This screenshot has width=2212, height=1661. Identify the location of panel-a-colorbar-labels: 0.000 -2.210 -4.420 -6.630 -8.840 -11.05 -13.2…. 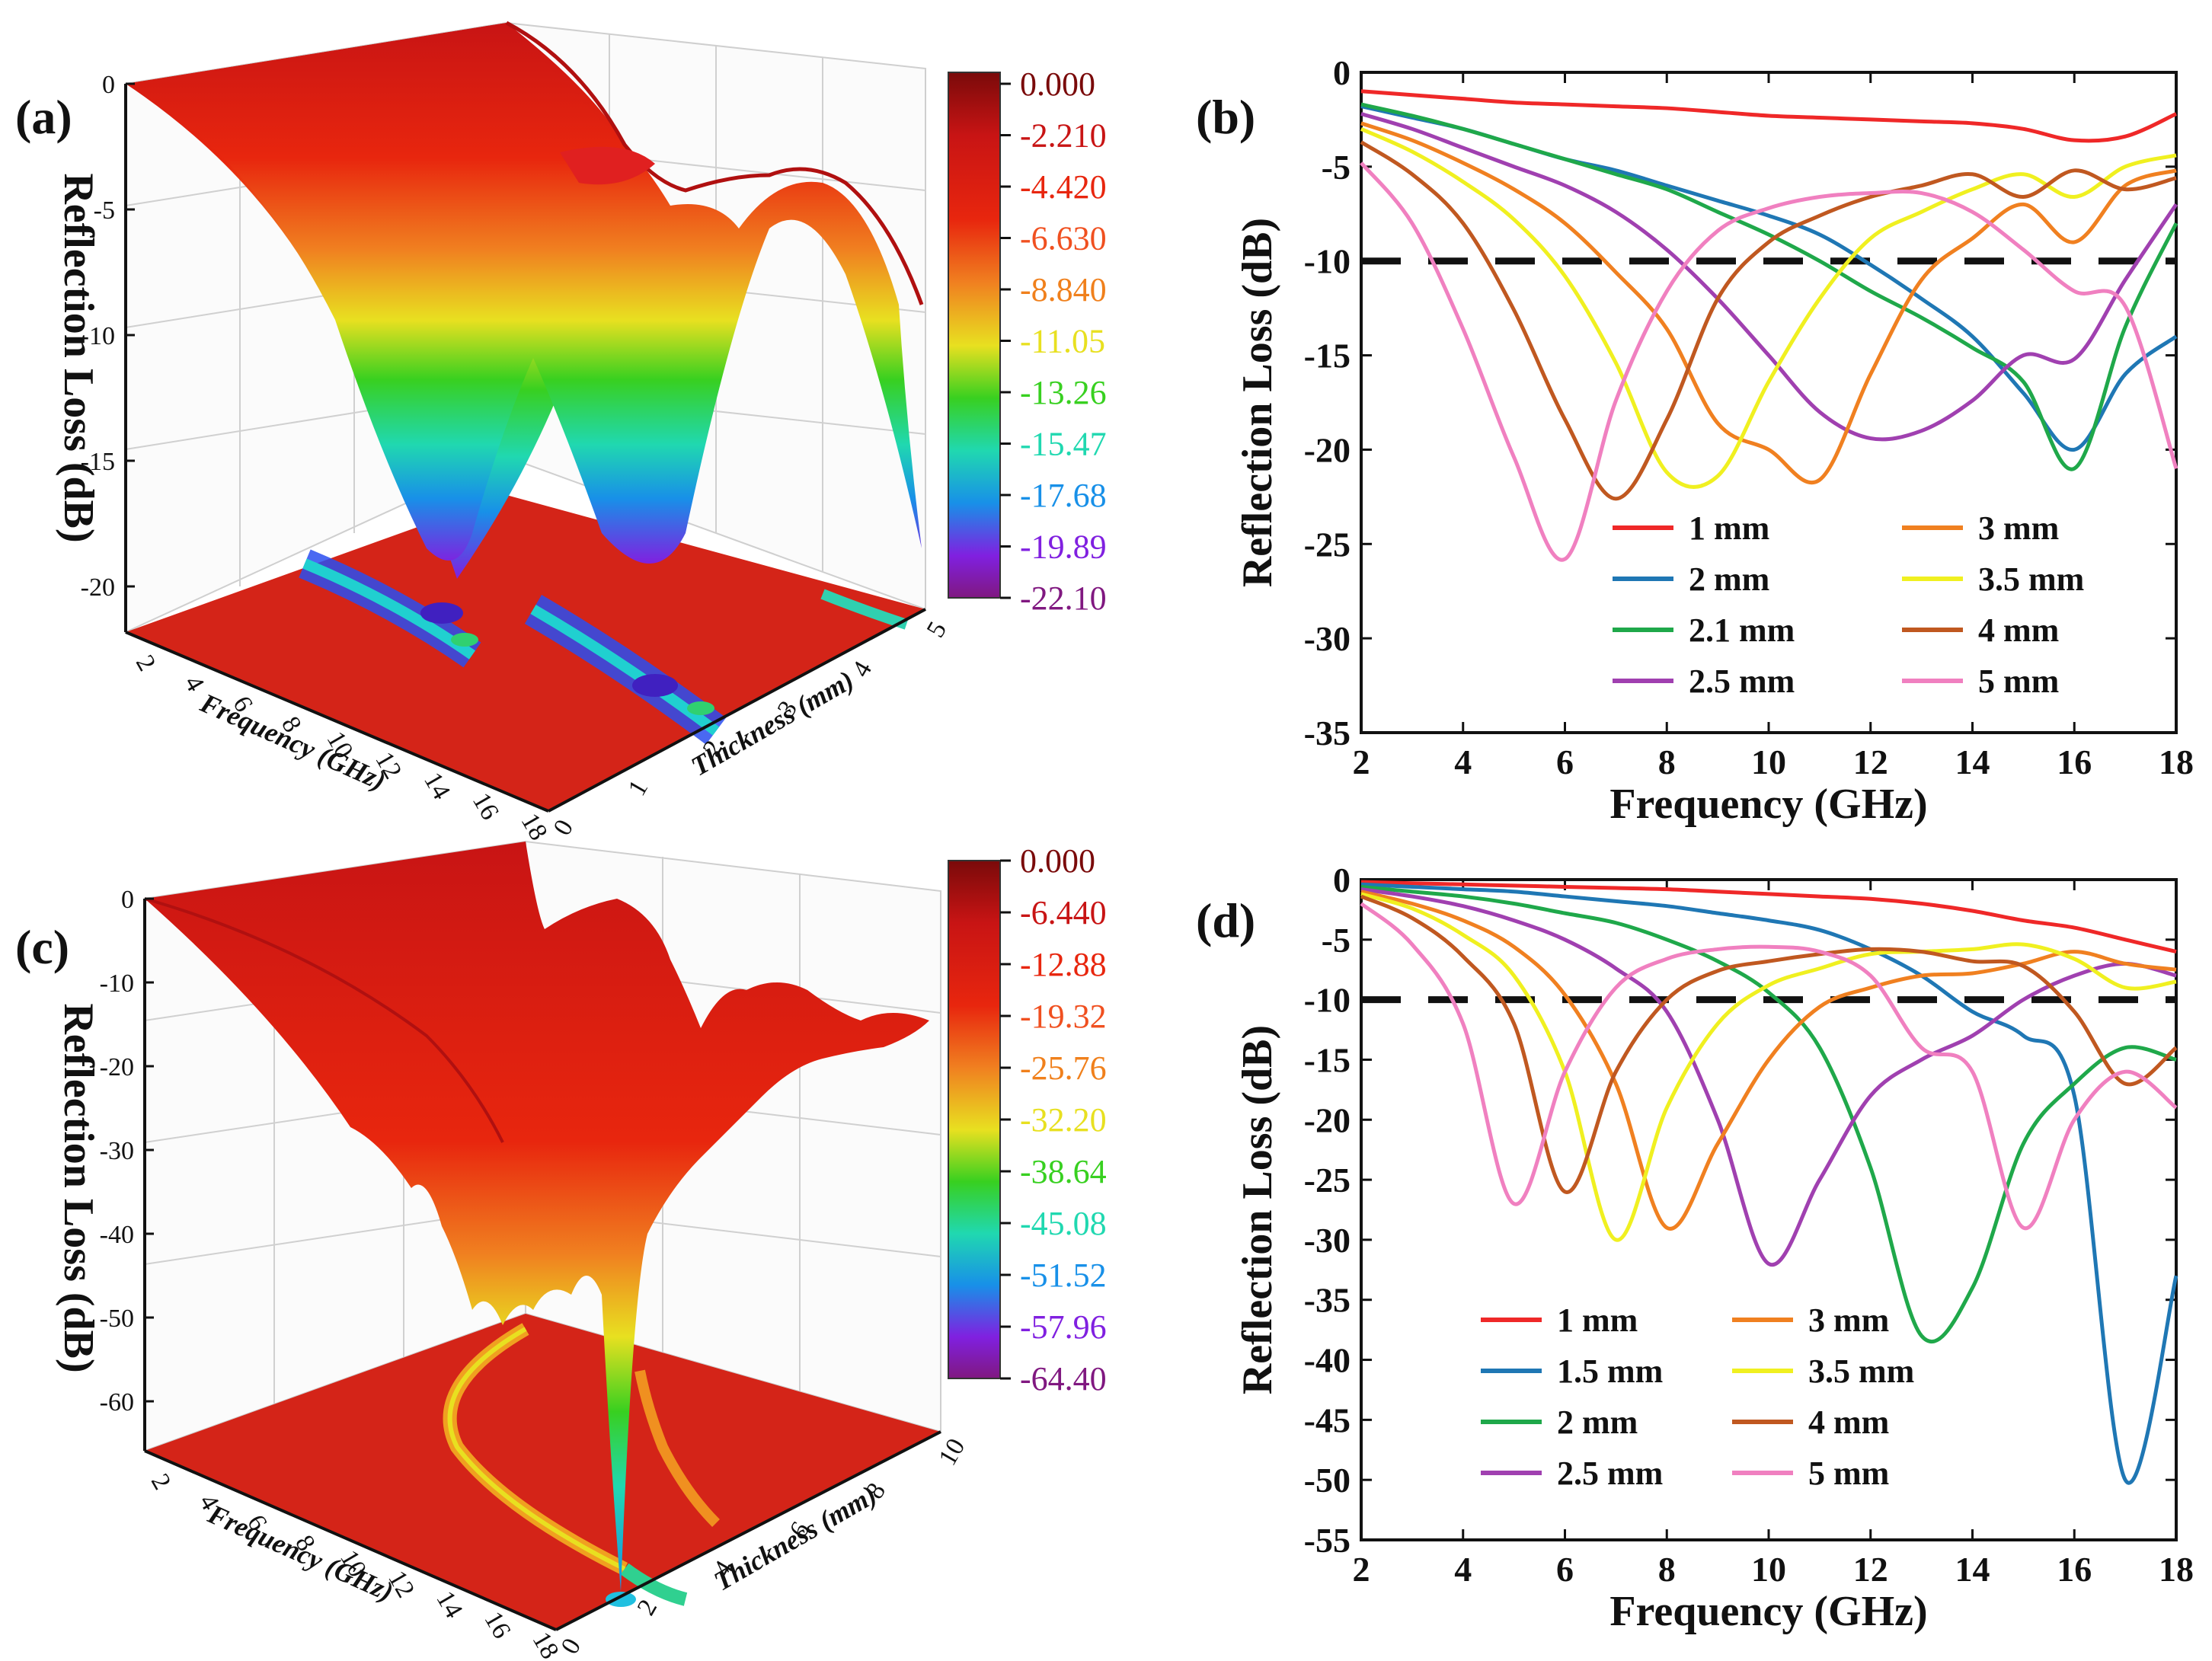
(1053, 341).